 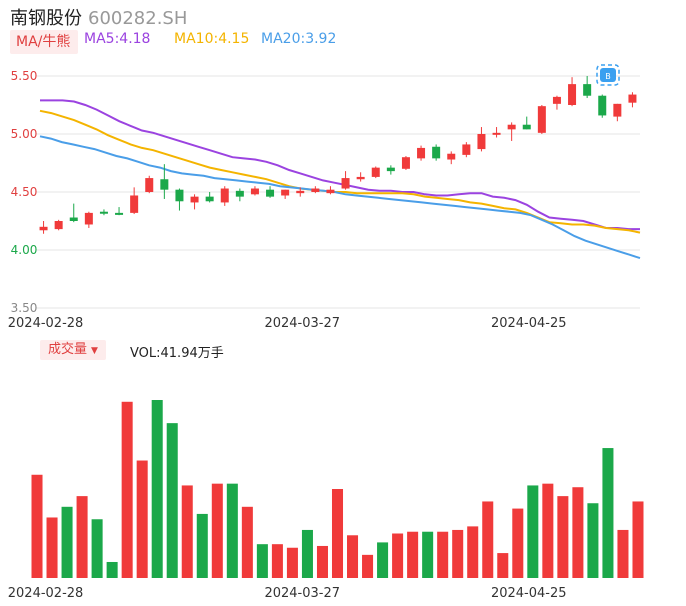 What do you see at coordinates (44, 42) in the screenshot?
I see `ma-indicator-tab: MA/牛熊` at bounding box center [44, 42].